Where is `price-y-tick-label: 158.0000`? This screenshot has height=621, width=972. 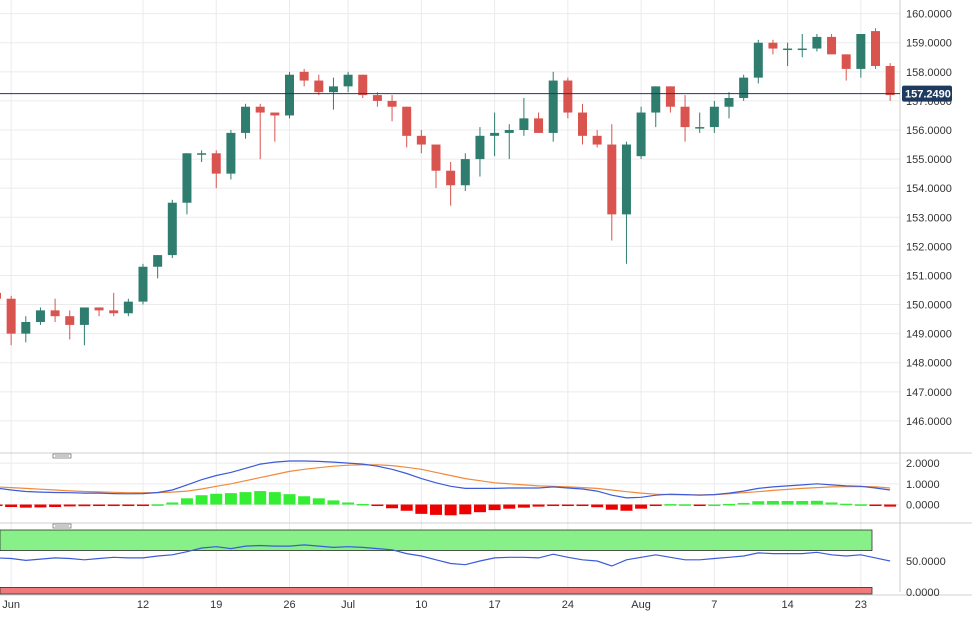
price-y-tick-label: 158.0000 is located at coordinates (929, 73).